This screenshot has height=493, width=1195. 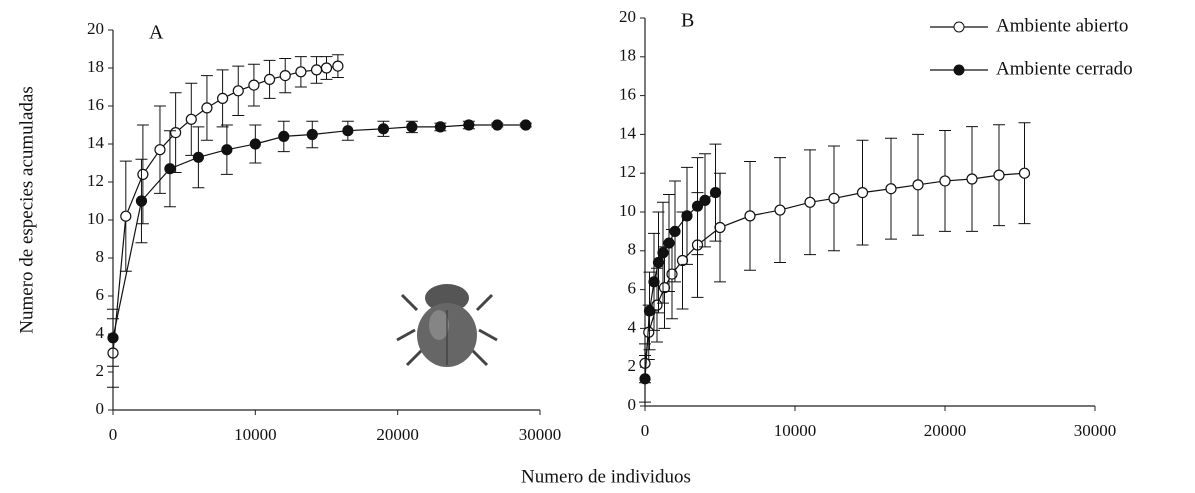 What do you see at coordinates (26, 209) in the screenshot?
I see `y-axis-label: Numero de especies acumuladas` at bounding box center [26, 209].